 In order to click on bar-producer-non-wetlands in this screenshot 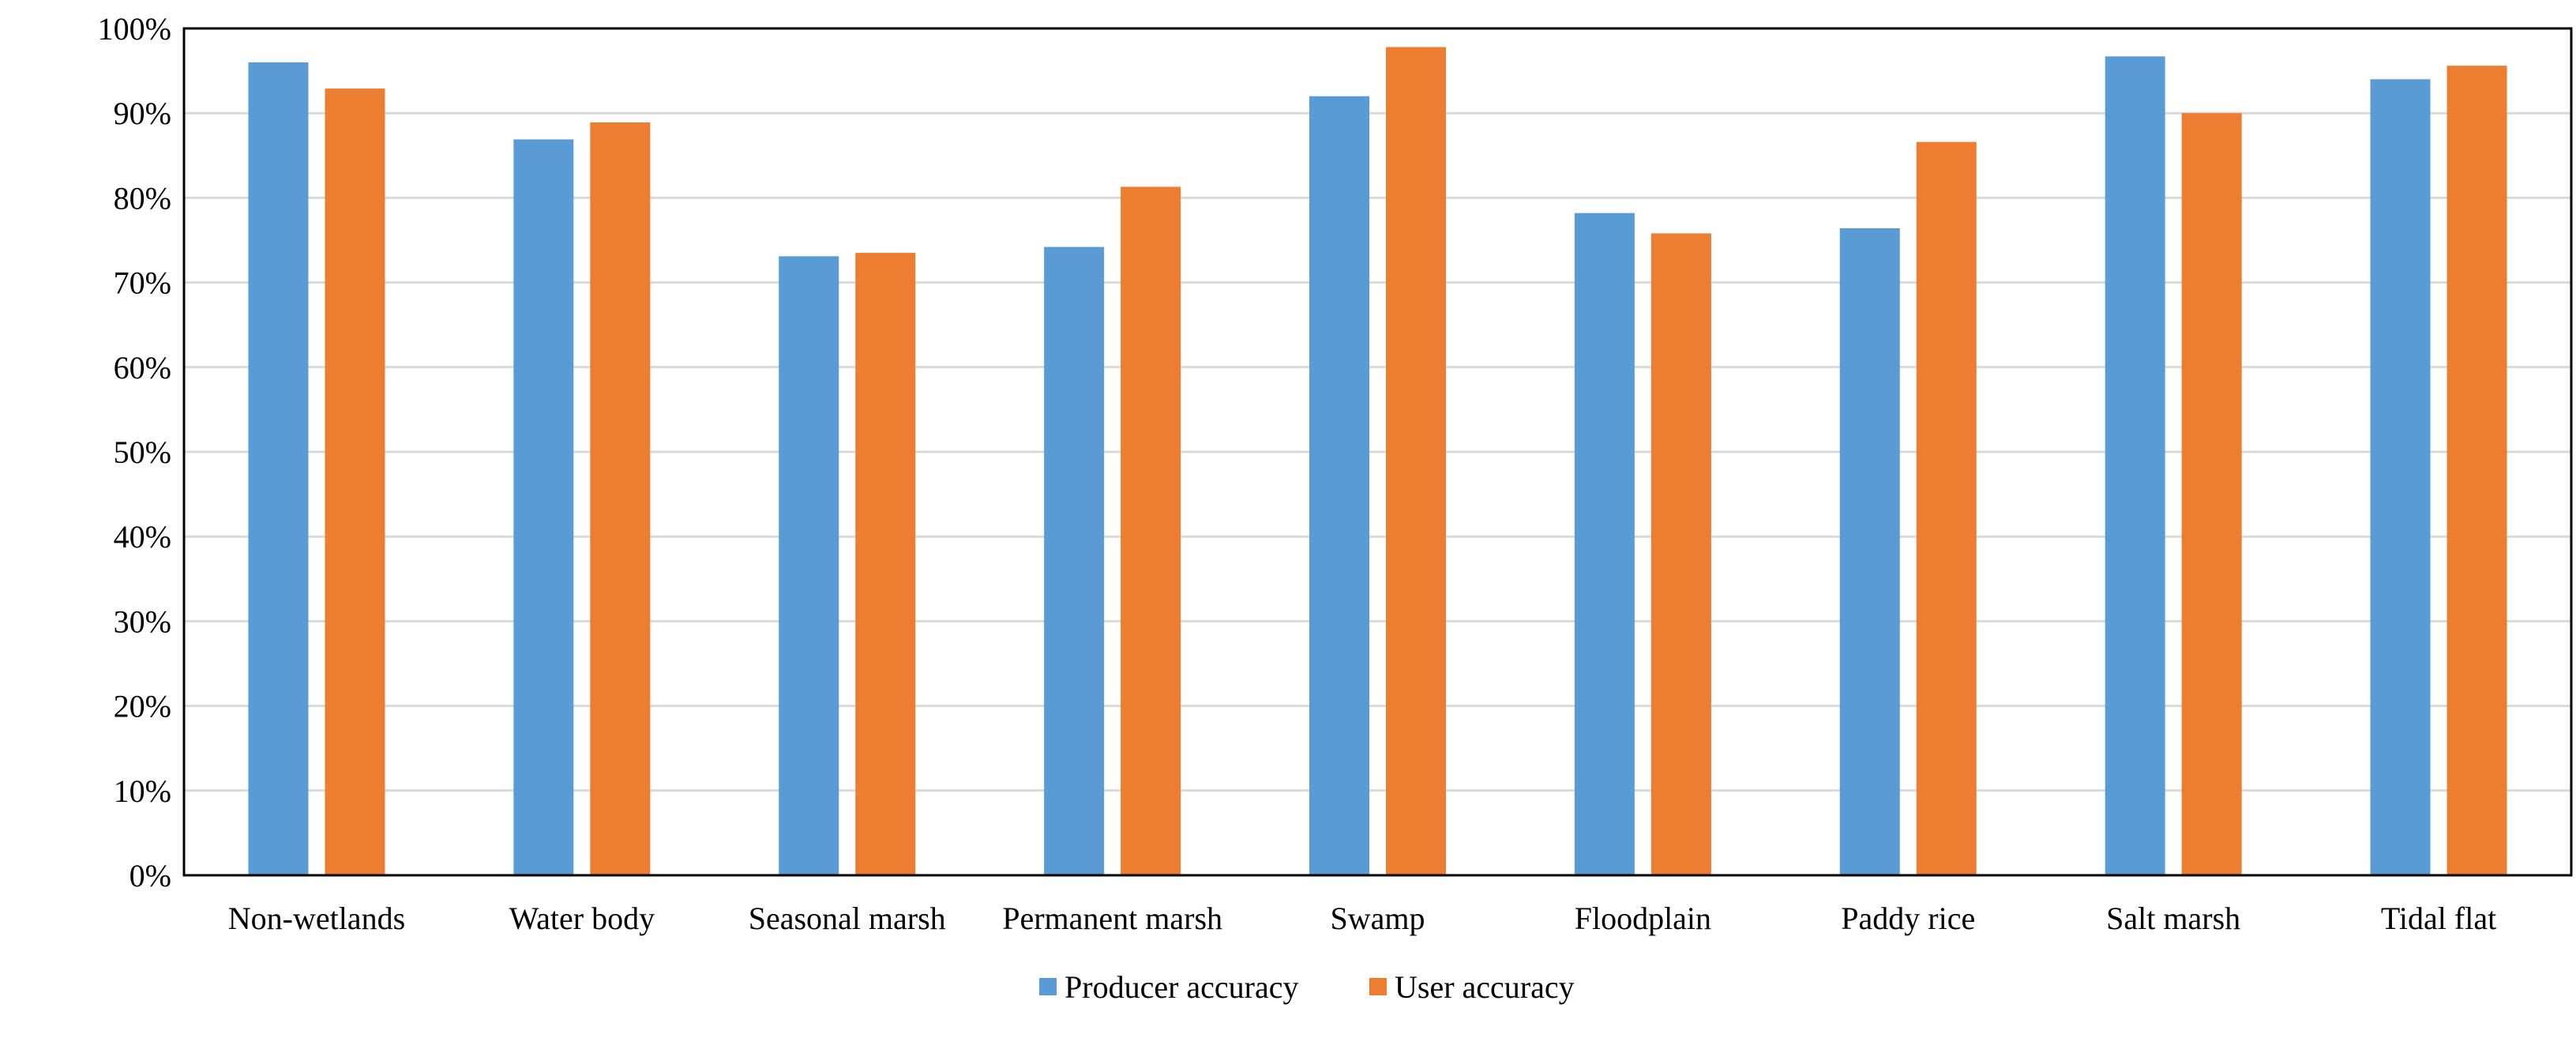, I will do `click(278, 468)`.